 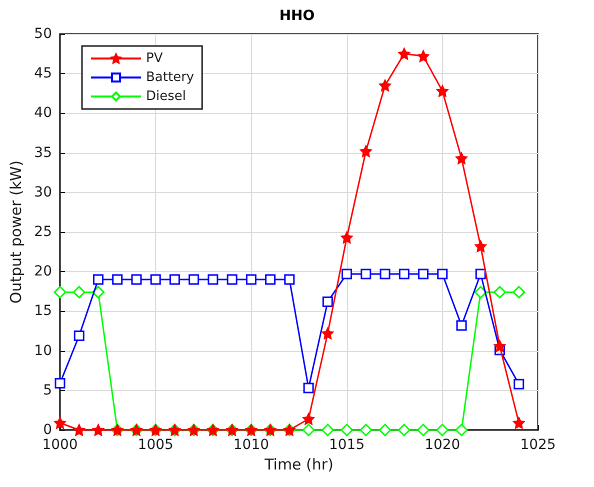 What do you see at coordinates (170, 77) in the screenshot?
I see `legend-label: Battery` at bounding box center [170, 77].